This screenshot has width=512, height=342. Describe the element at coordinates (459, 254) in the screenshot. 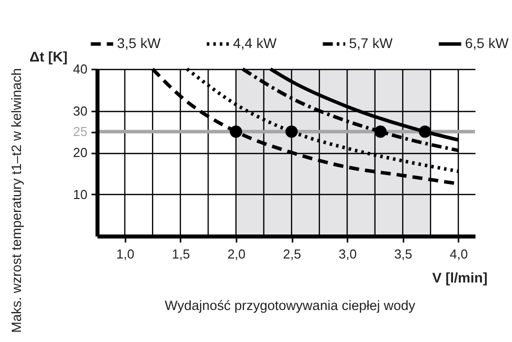

I see `x-tick-label: 4,0` at that location.